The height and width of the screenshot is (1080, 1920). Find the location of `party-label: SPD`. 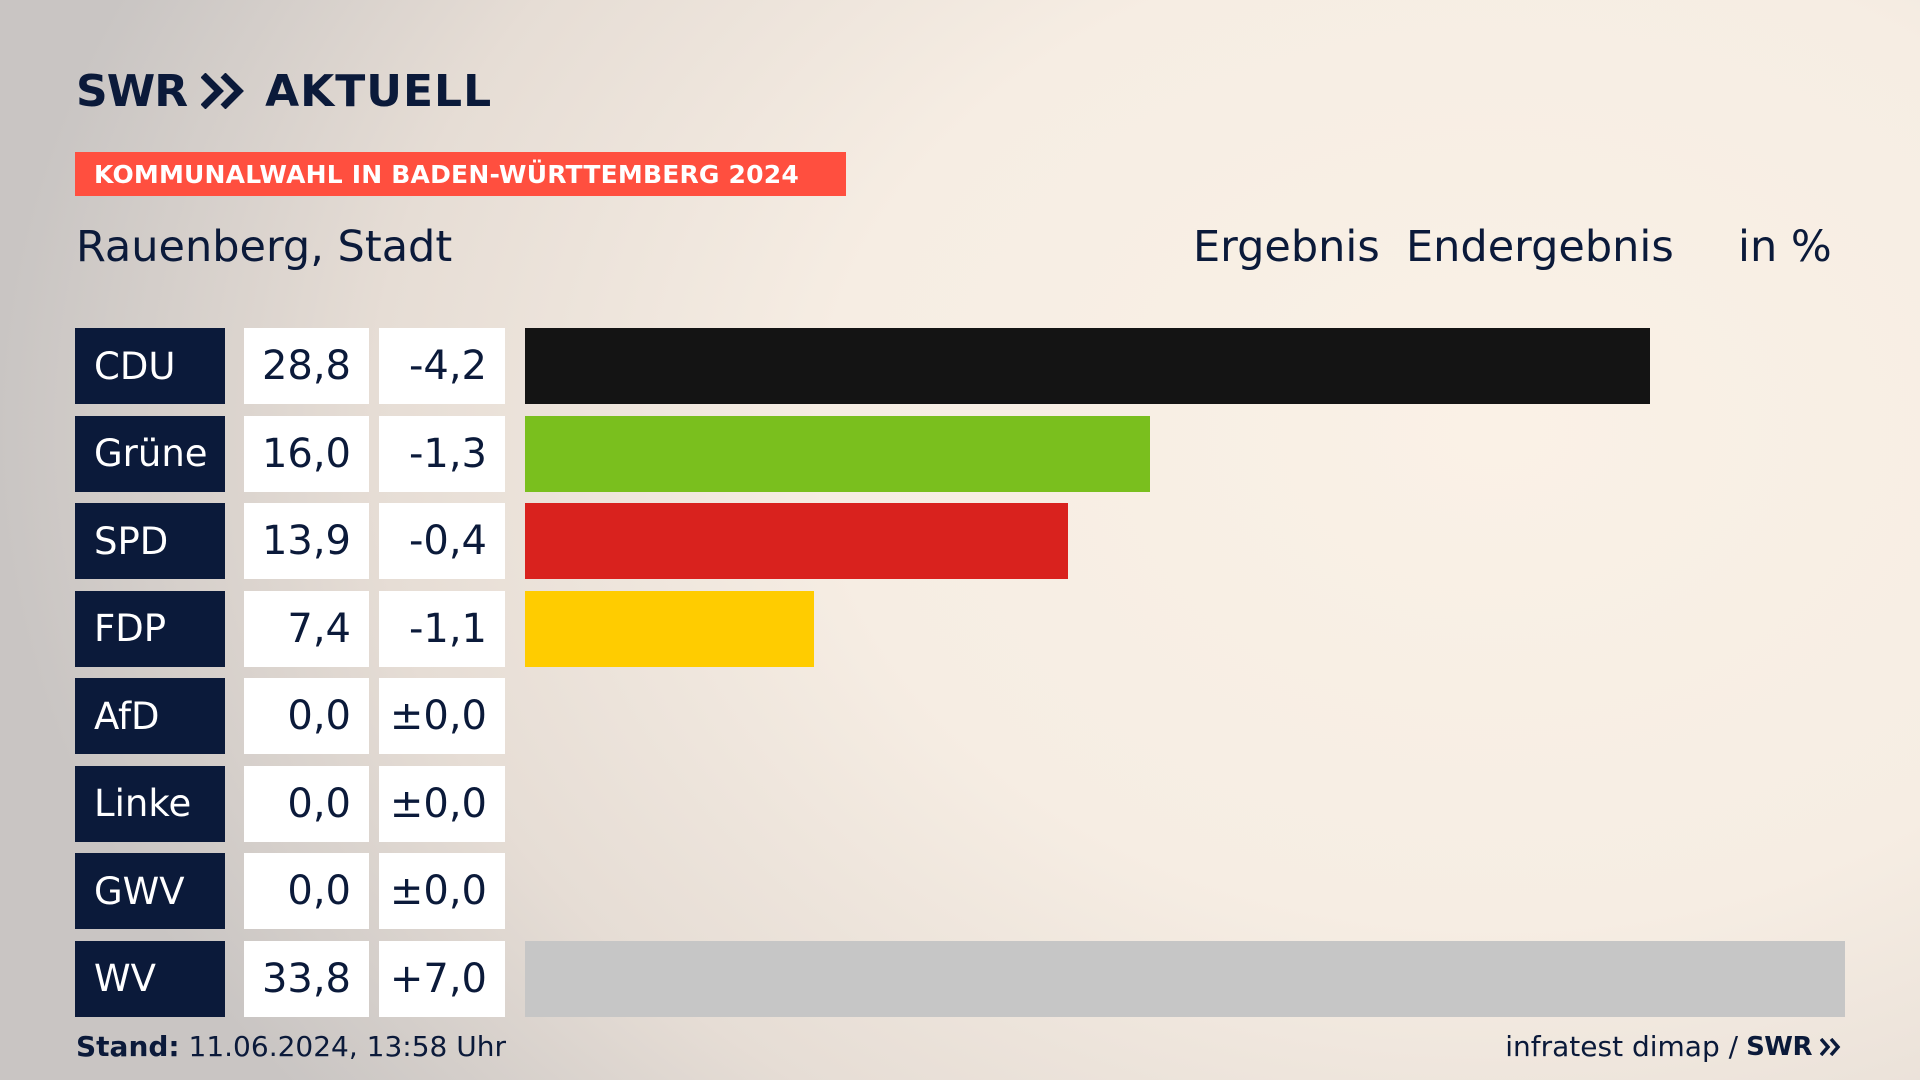

party-label: SPD is located at coordinates (150, 541).